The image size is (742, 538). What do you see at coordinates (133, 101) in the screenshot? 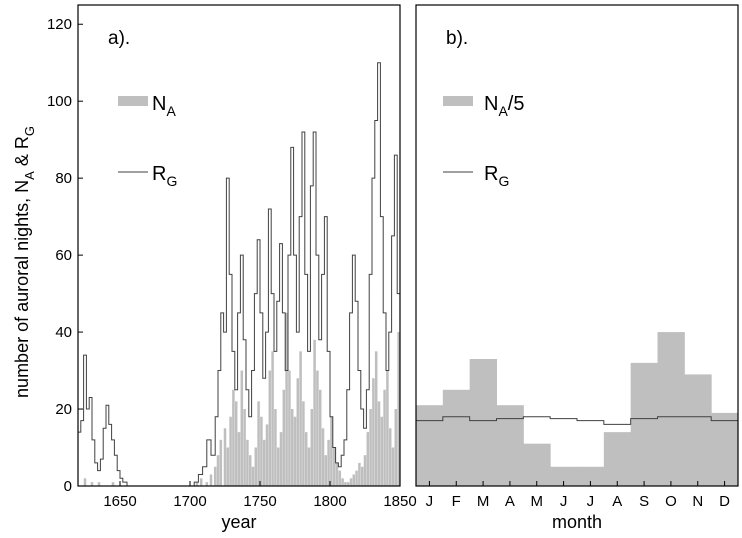
I see `panel-a-legend-na-swatch` at bounding box center [133, 101].